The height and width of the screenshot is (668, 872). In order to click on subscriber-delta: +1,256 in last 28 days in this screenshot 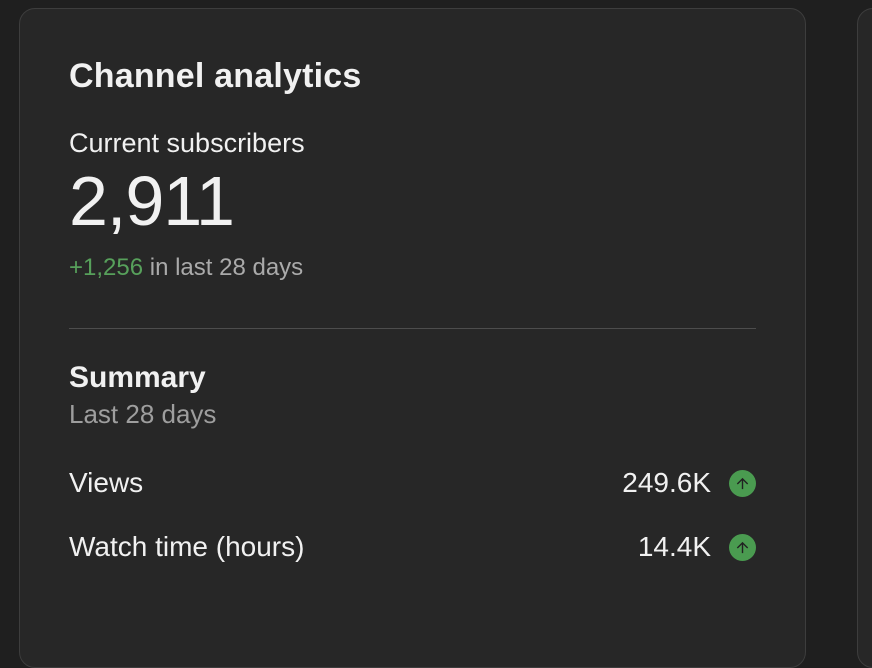, I will do `click(412, 268)`.